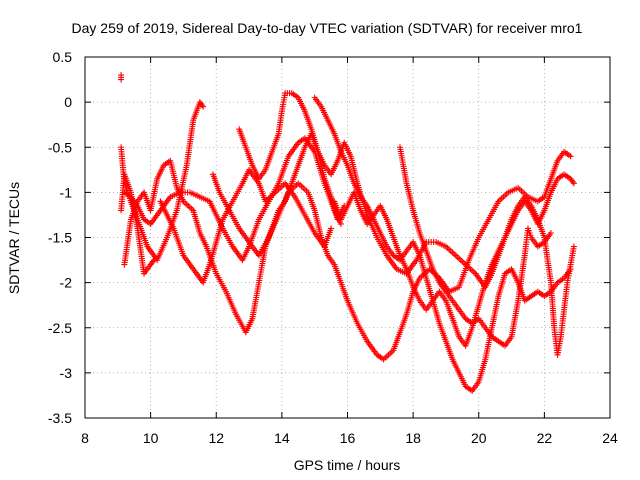 This screenshot has height=480, width=640. I want to click on y-tick-label: -2.5, so click(60, 328).